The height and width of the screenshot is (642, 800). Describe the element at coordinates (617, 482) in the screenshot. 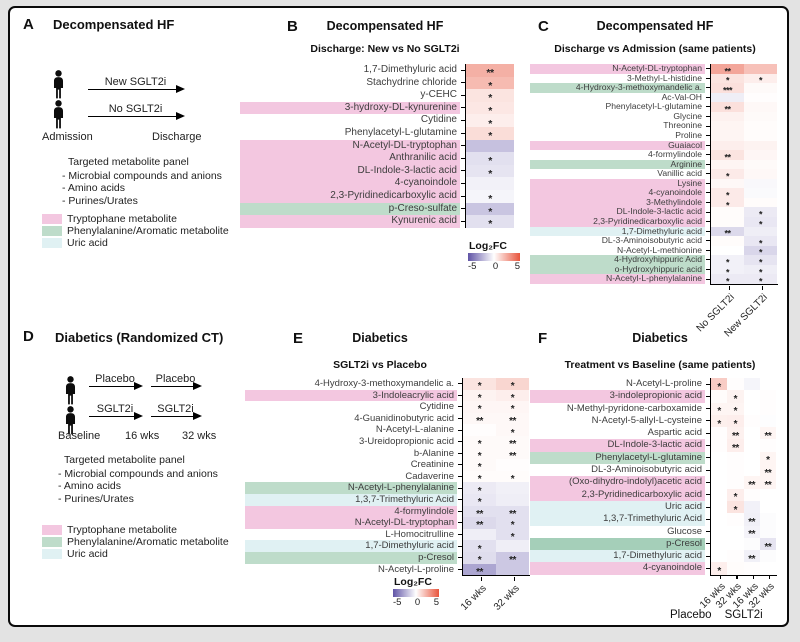

I see `metabolite-label: (Oxo-dihydro-indolyl)acetic acid` at that location.